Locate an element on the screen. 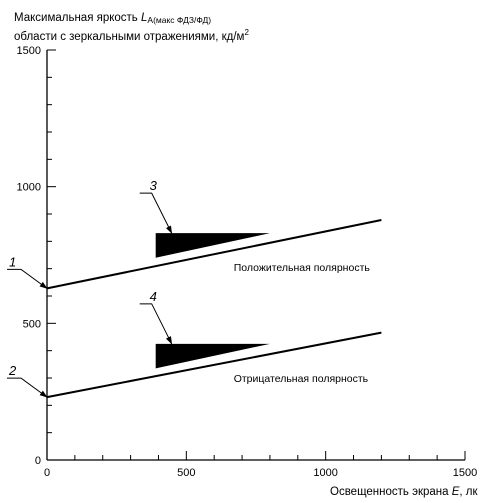  x-tick-label: 1500 is located at coordinates (465, 473).